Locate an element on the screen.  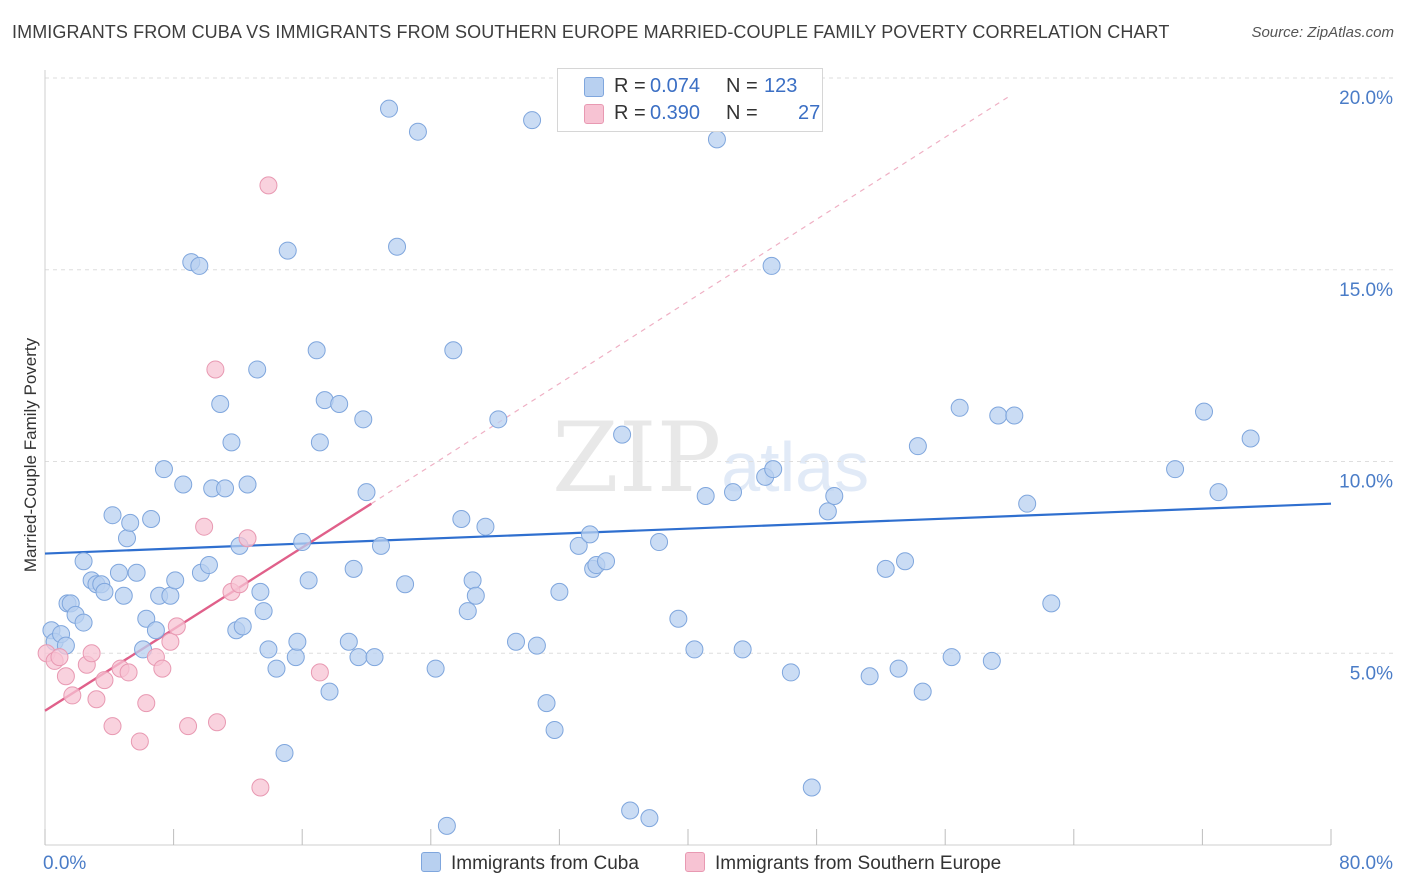
bottom-legend-label-cuba: Immigrants from Cuba is located at coordinates (545, 863).